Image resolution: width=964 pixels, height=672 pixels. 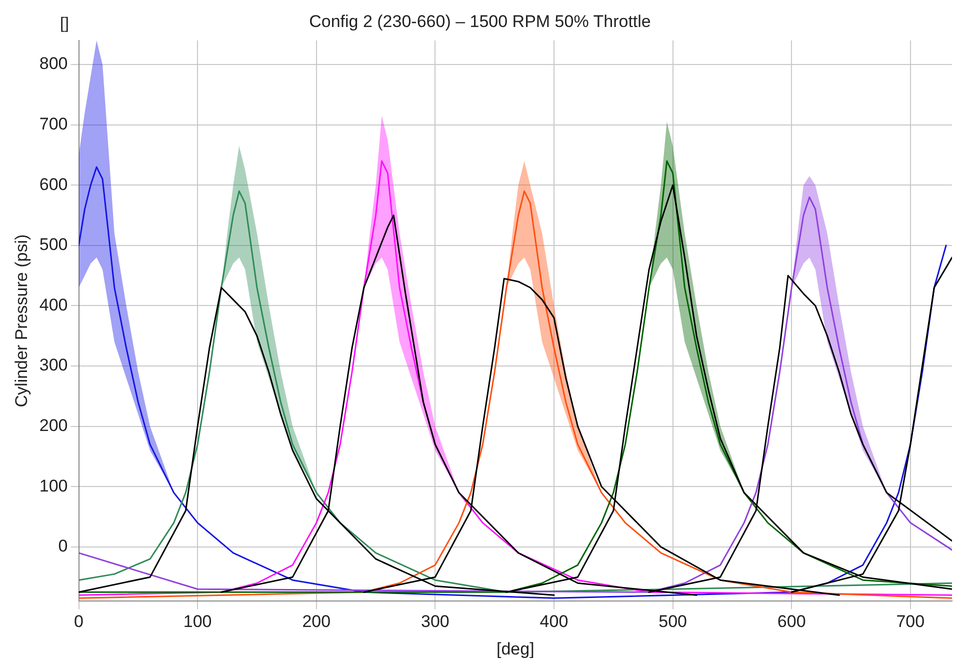 What do you see at coordinates (53, 426) in the screenshot?
I see `y-tick-label: 200` at bounding box center [53, 426].